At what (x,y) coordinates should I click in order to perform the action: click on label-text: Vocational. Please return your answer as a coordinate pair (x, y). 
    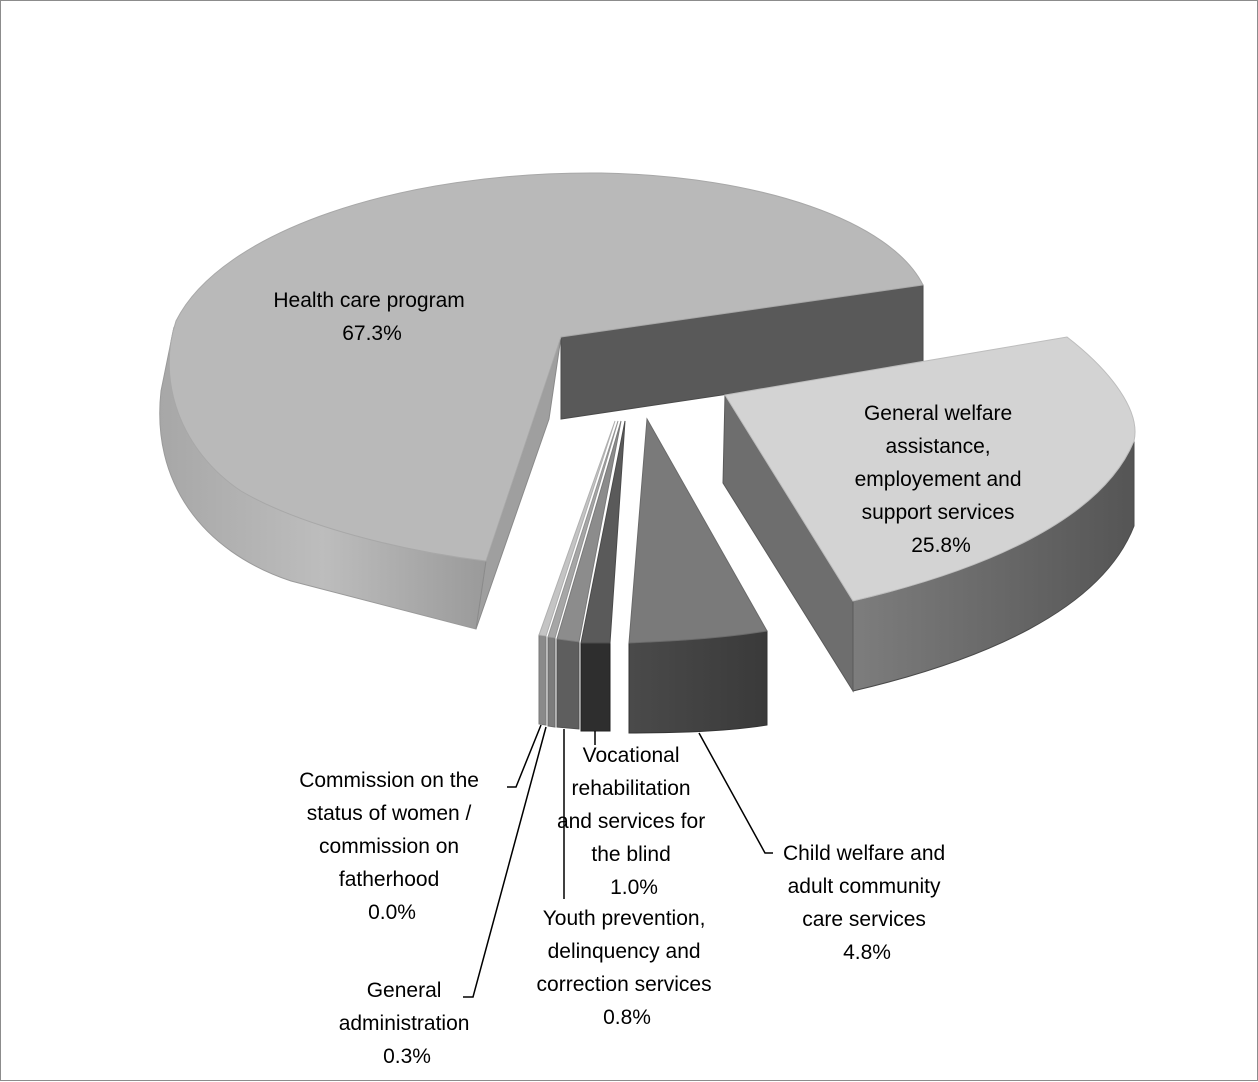
    Looking at the image, I should click on (631, 755).